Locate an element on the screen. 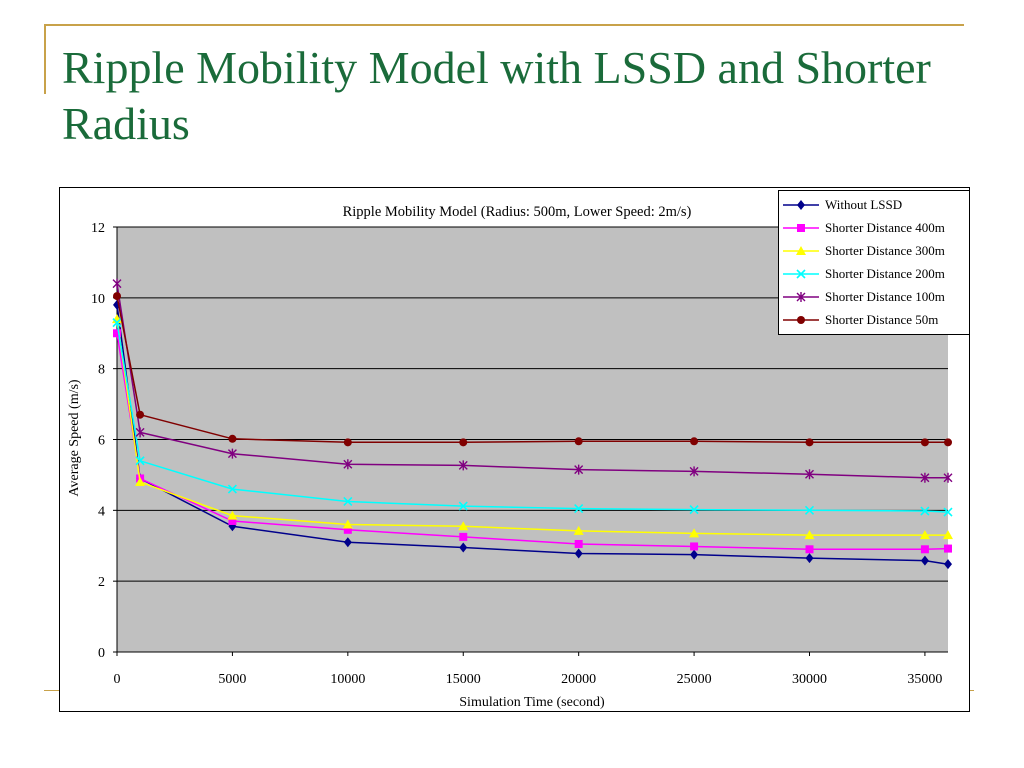  x-tick-label: 35000 is located at coordinates (924, 679).